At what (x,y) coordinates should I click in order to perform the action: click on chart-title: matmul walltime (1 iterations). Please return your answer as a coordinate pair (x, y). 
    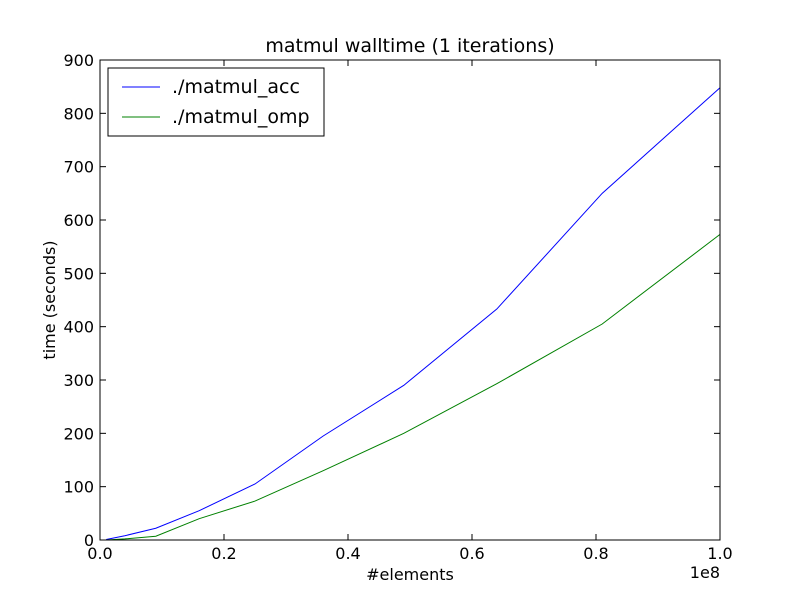
    Looking at the image, I should click on (409, 46).